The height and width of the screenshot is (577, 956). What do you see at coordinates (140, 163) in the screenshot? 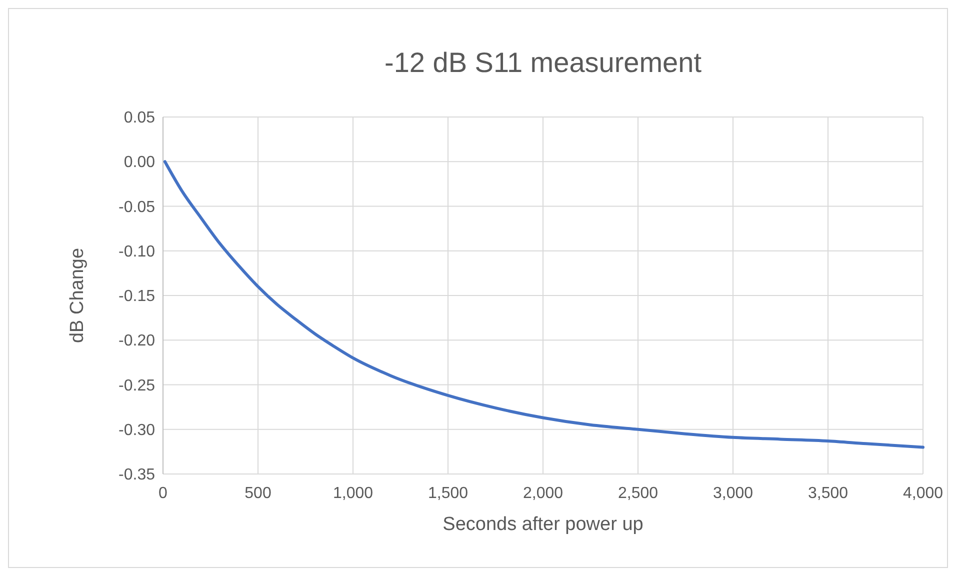
I see `y-tick-label: 0.00` at bounding box center [140, 163].